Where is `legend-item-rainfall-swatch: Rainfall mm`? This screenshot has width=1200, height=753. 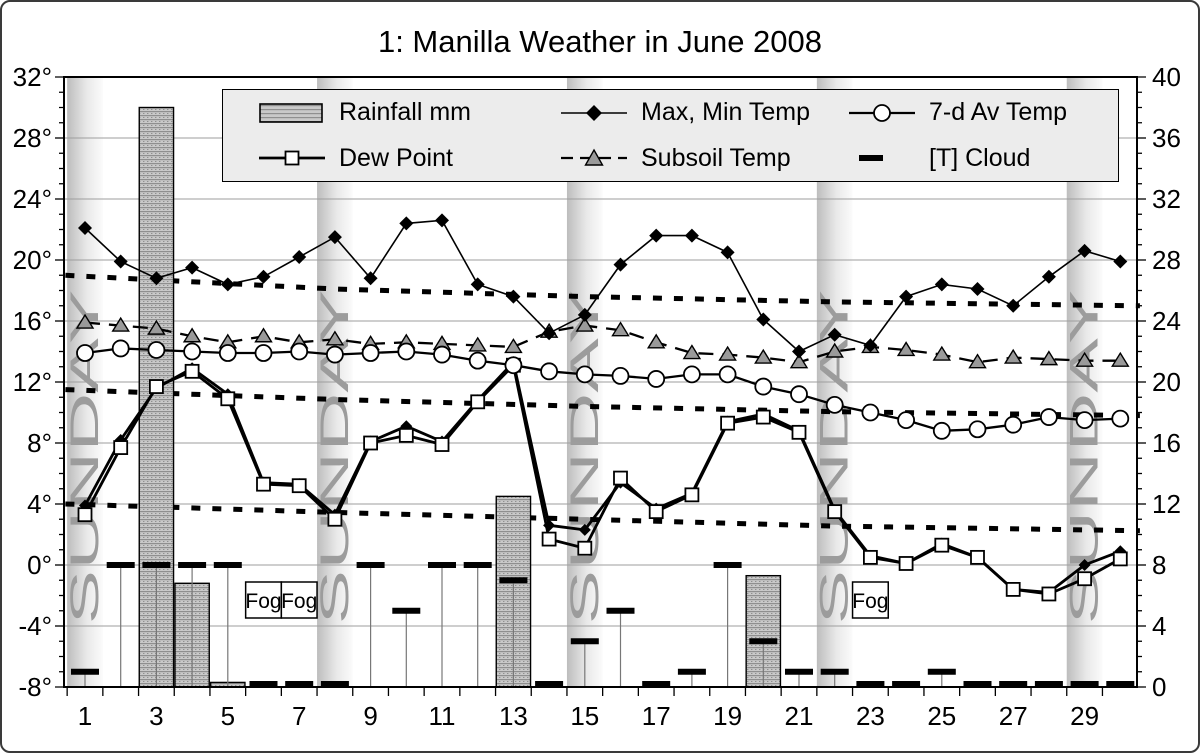
legend-item-rainfall-swatch: Rainfall mm is located at coordinates (410, 113).